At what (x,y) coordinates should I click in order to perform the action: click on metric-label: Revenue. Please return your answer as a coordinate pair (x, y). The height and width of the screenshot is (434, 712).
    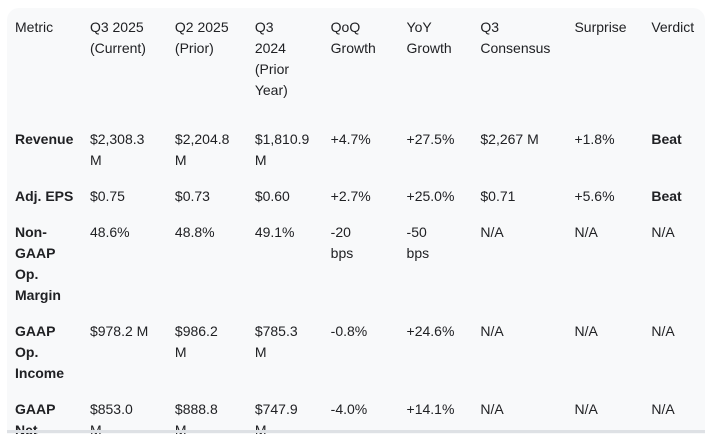
    Looking at the image, I should click on (44, 139).